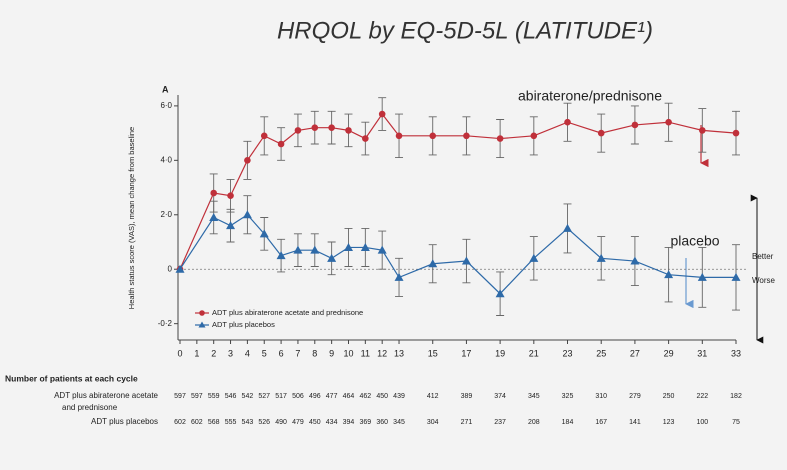  What do you see at coordinates (331, 353) in the screenshot?
I see `x-tick-label: 9` at bounding box center [331, 353].